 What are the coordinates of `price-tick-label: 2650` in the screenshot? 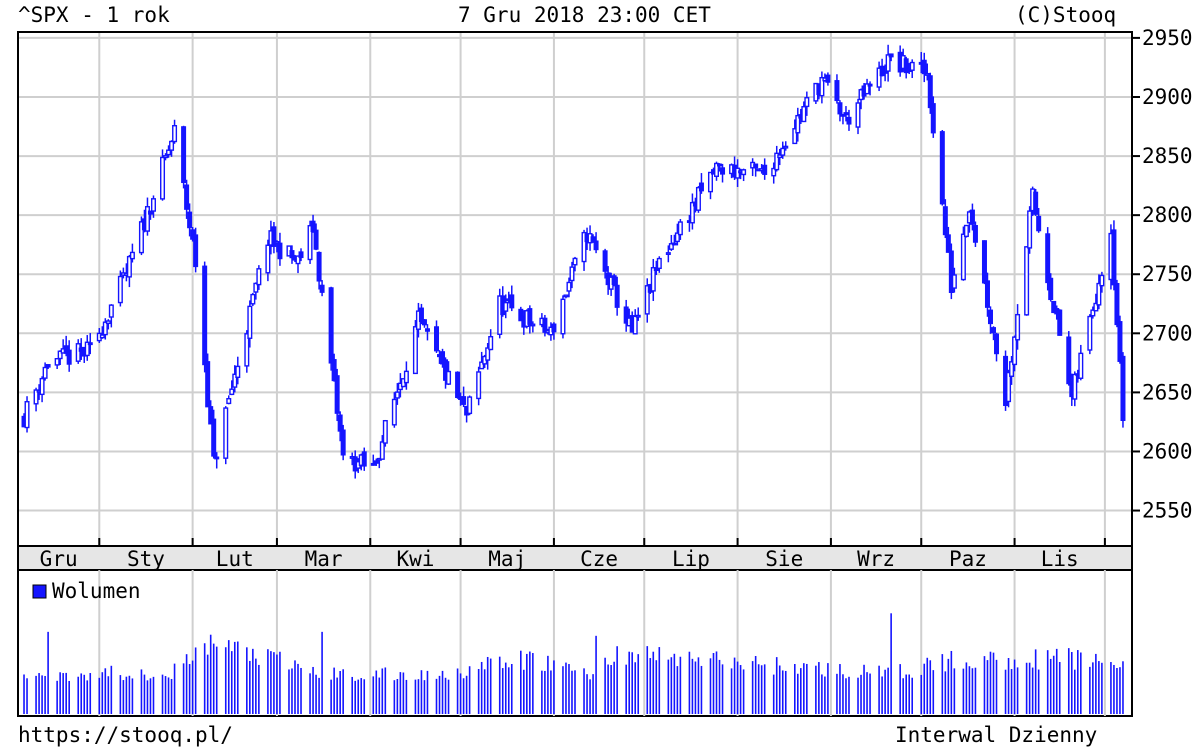 It's located at (1167, 392).